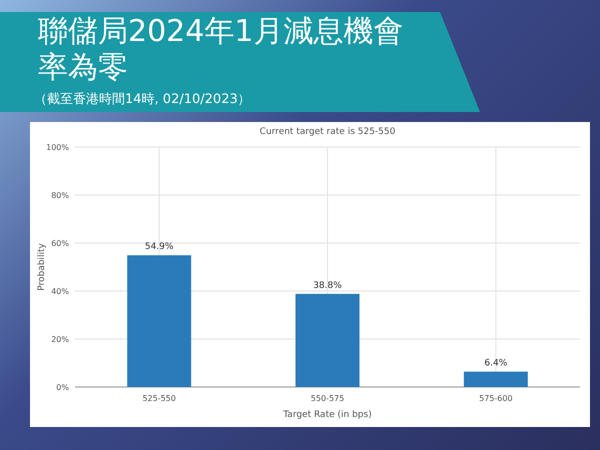 This screenshot has height=450, width=600. What do you see at coordinates (60, 243) in the screenshot?
I see `y-tick-label: 60%` at bounding box center [60, 243].